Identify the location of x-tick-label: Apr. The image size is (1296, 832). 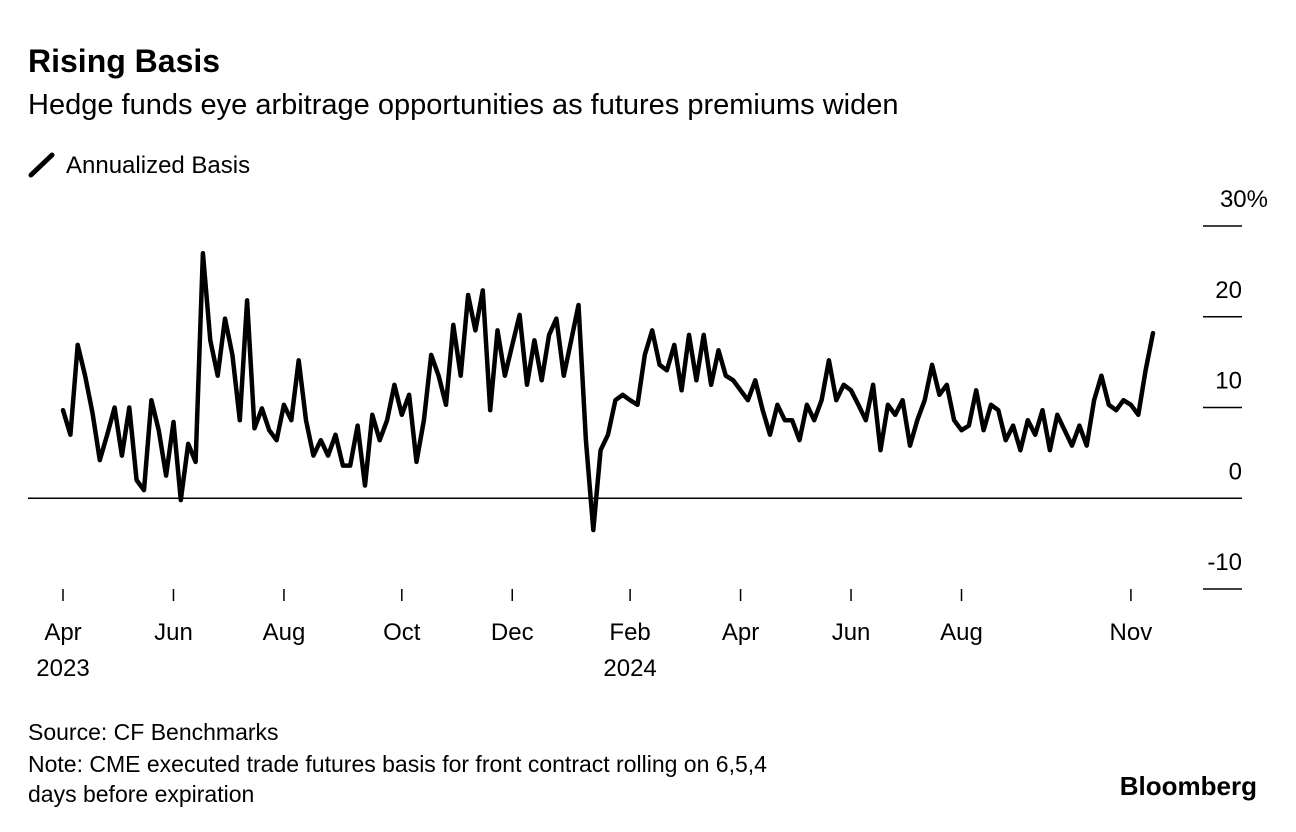
(740, 632).